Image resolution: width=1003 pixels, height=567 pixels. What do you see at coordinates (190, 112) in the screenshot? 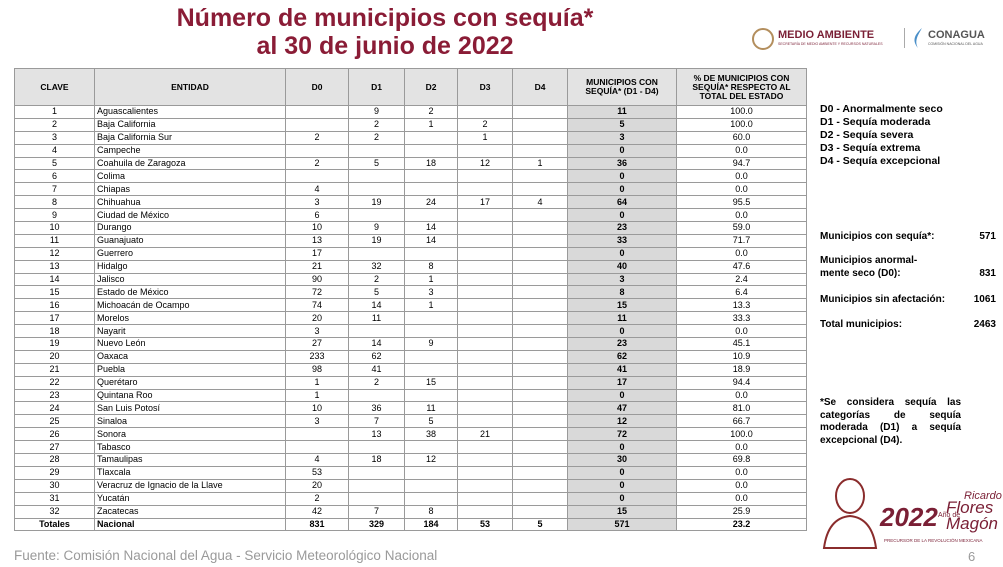
I see `cell: Aguascalientes` at bounding box center [190, 112].